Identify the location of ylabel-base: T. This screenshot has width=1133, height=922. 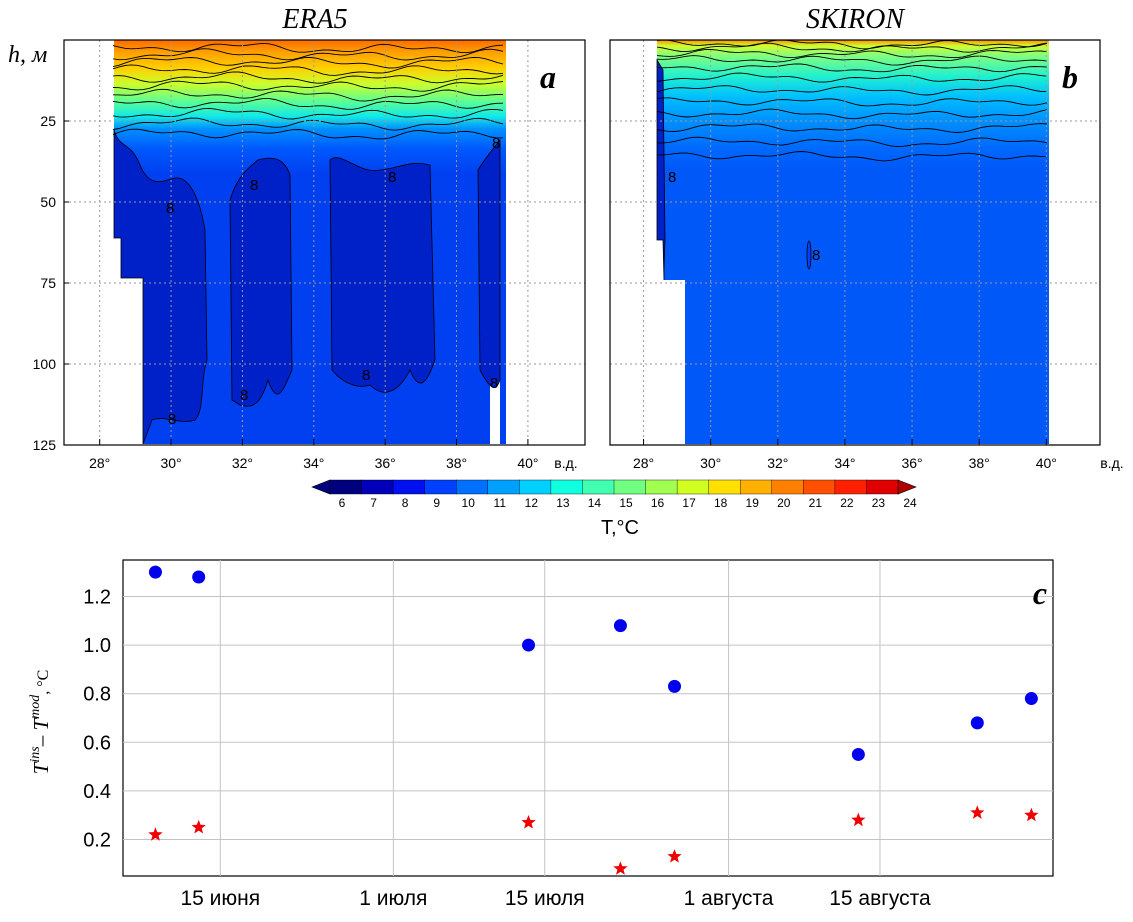
(41, 767).